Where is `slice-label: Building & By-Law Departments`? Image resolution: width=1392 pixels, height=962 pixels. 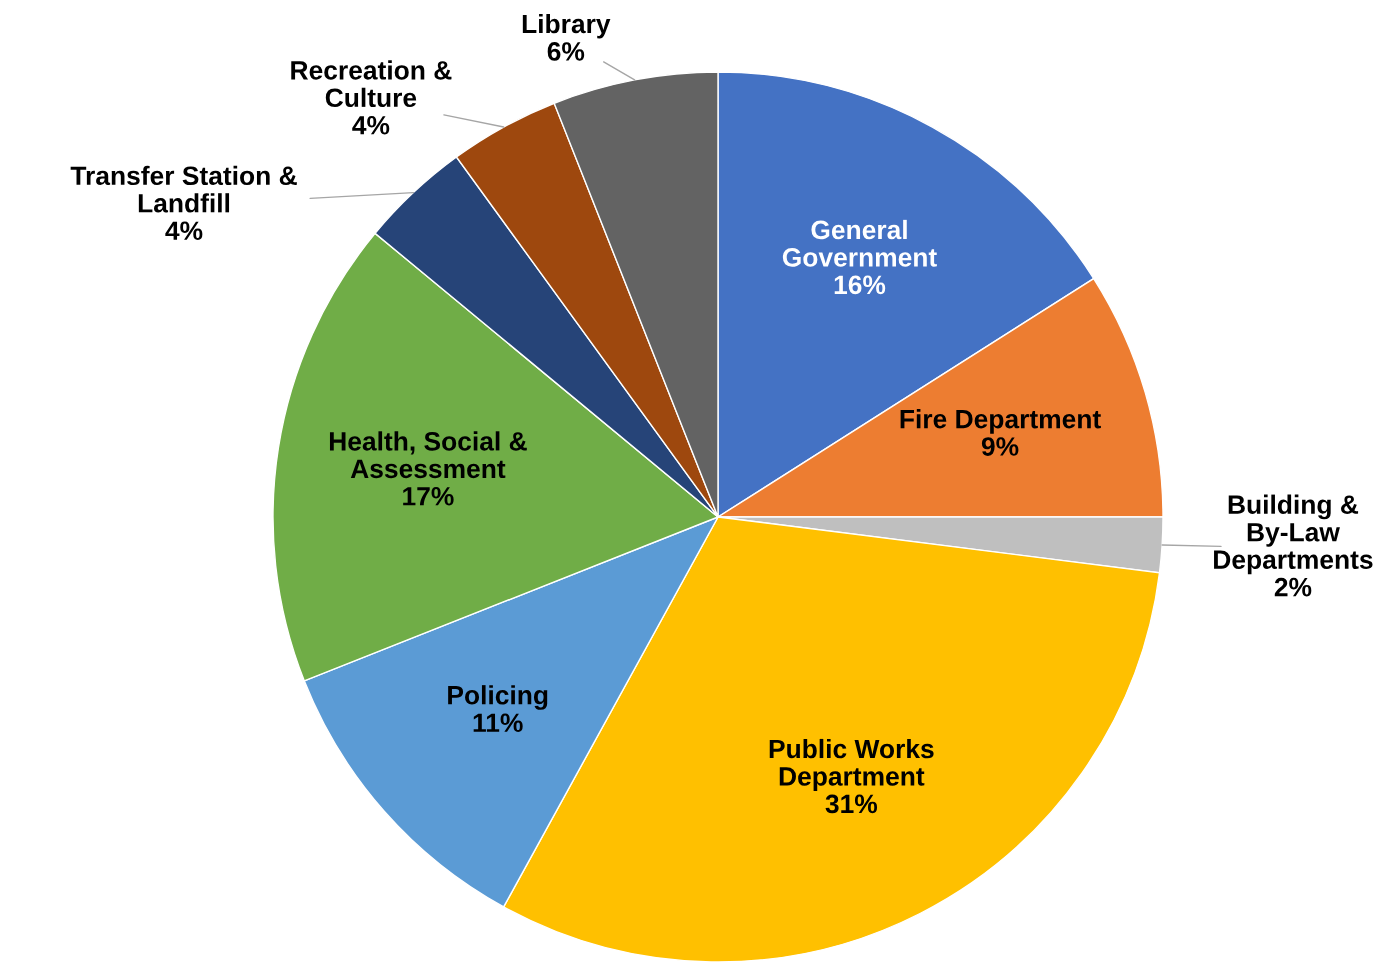
slice-label: Building & By-Law Departments is located at coordinates (1293, 534).